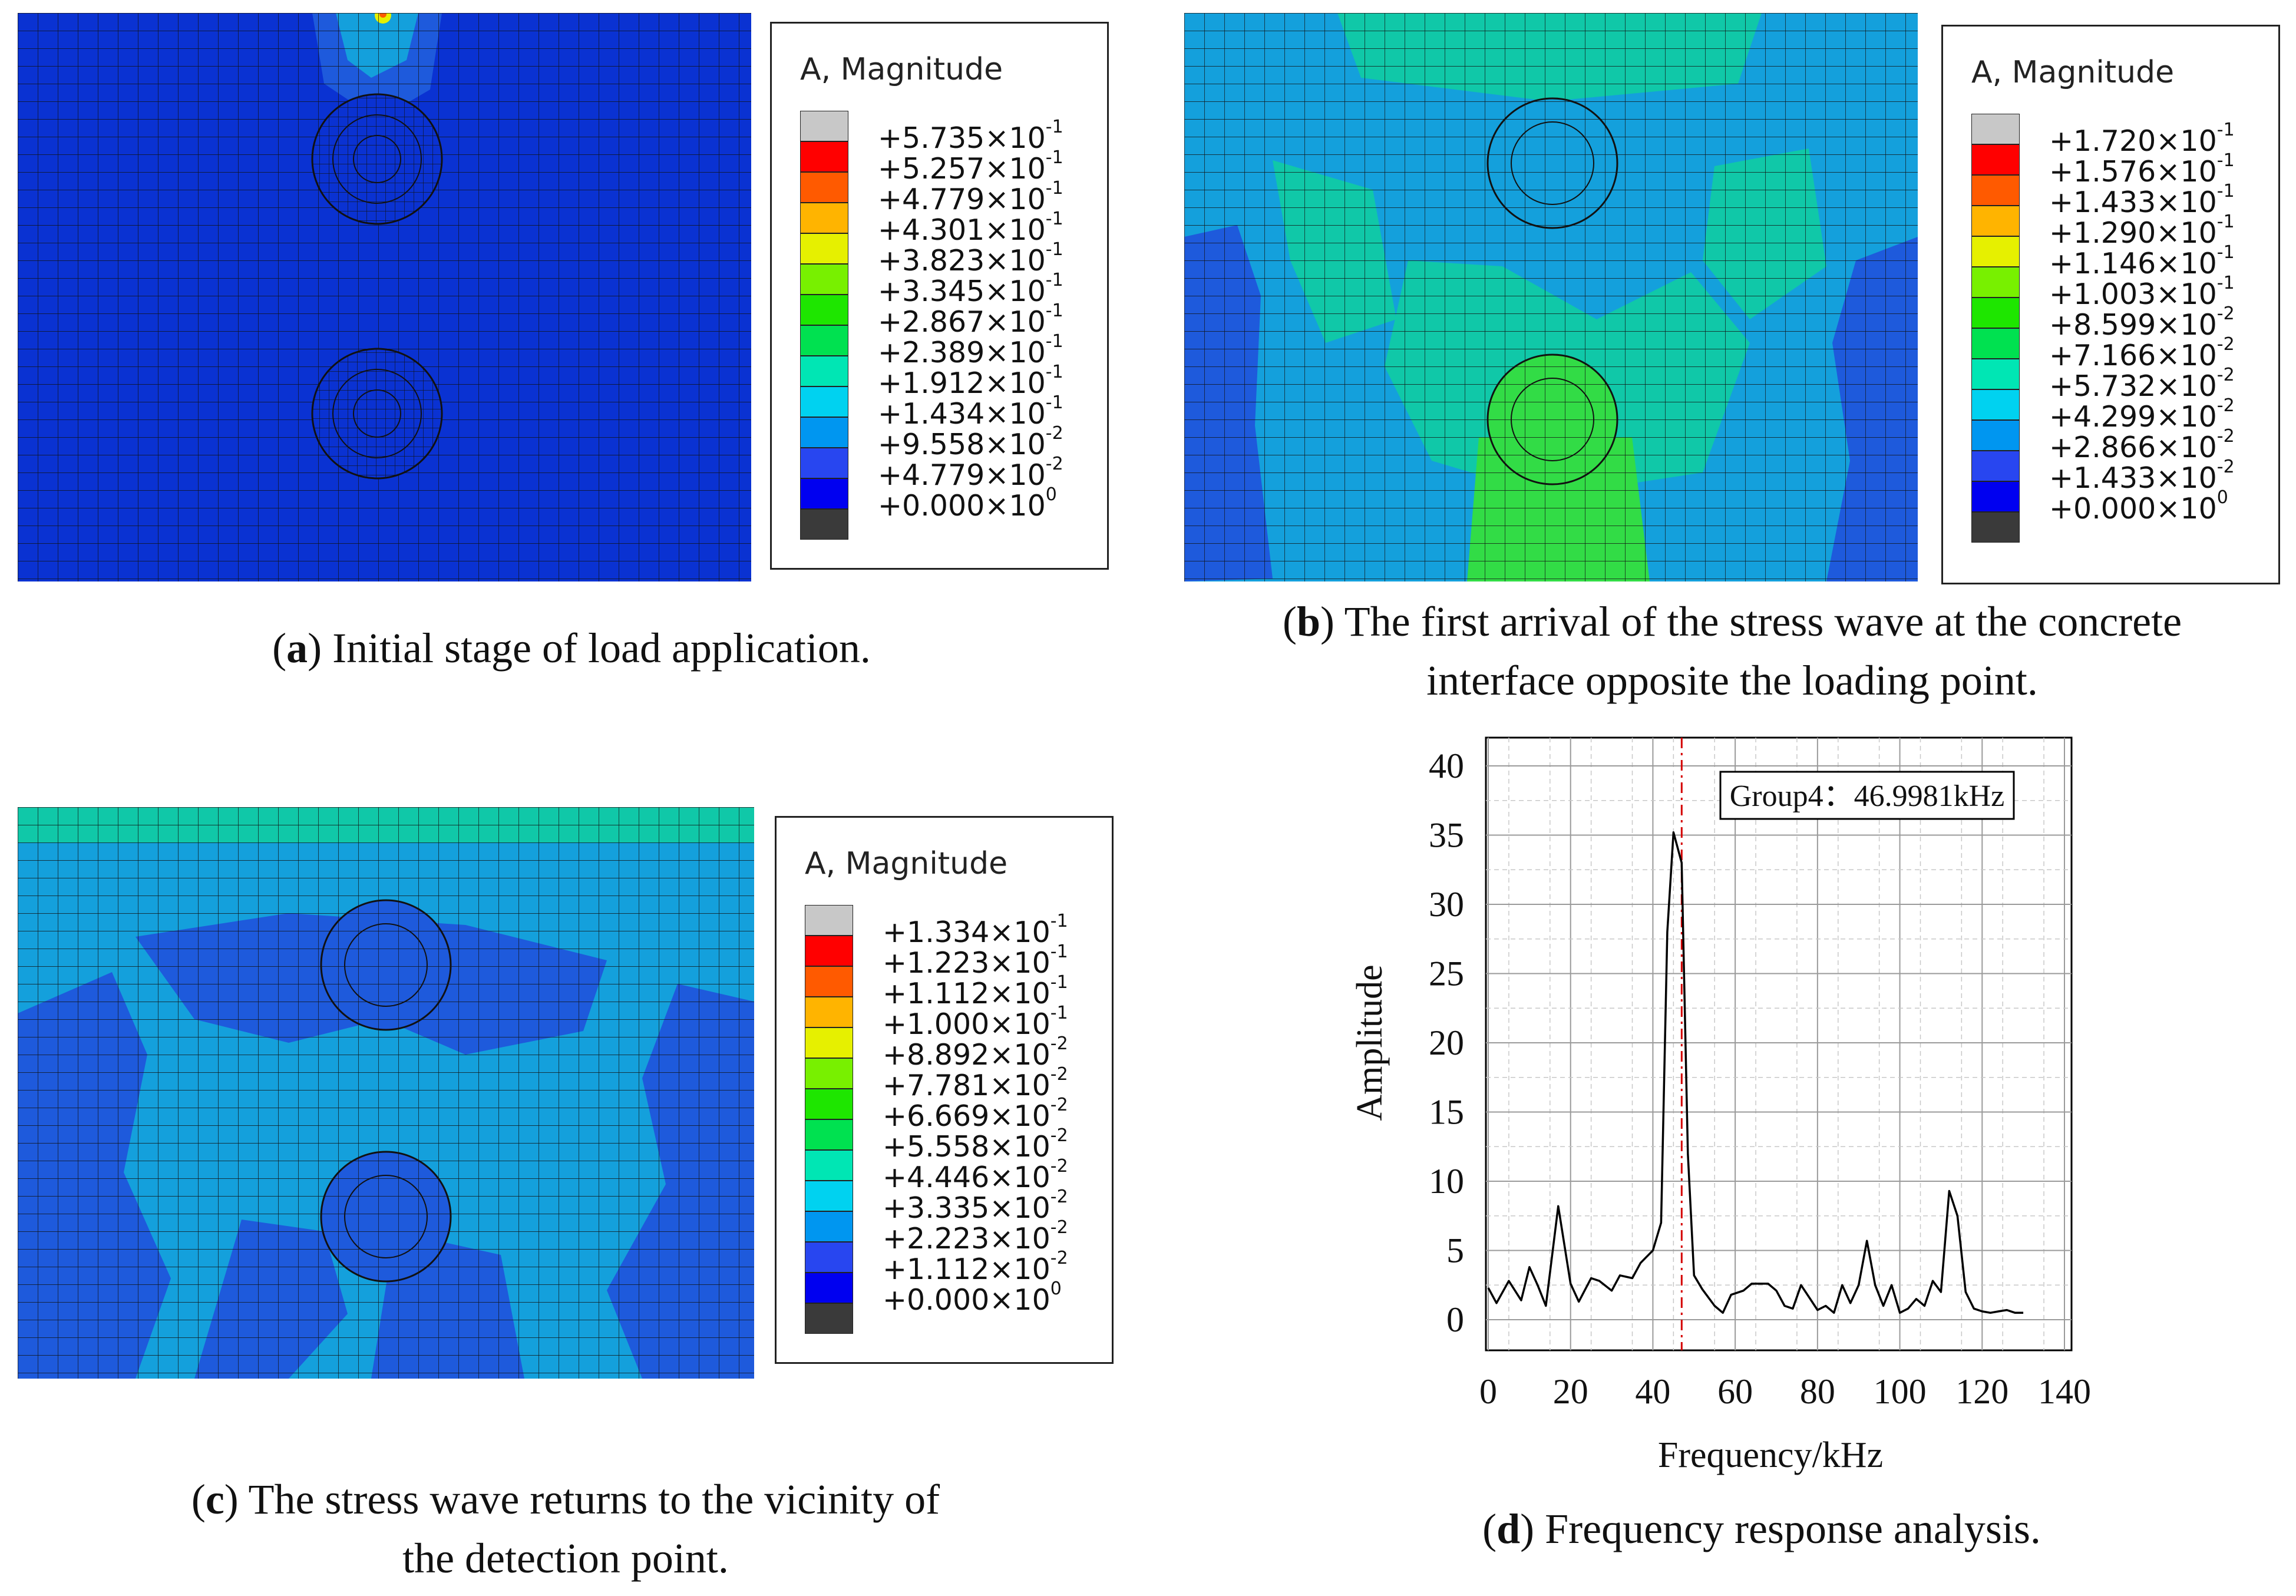 Image resolution: width=2296 pixels, height=1596 pixels. What do you see at coordinates (571, 648) in the screenshot?
I see `caption-a: (a) Initial stage of load application.` at bounding box center [571, 648].